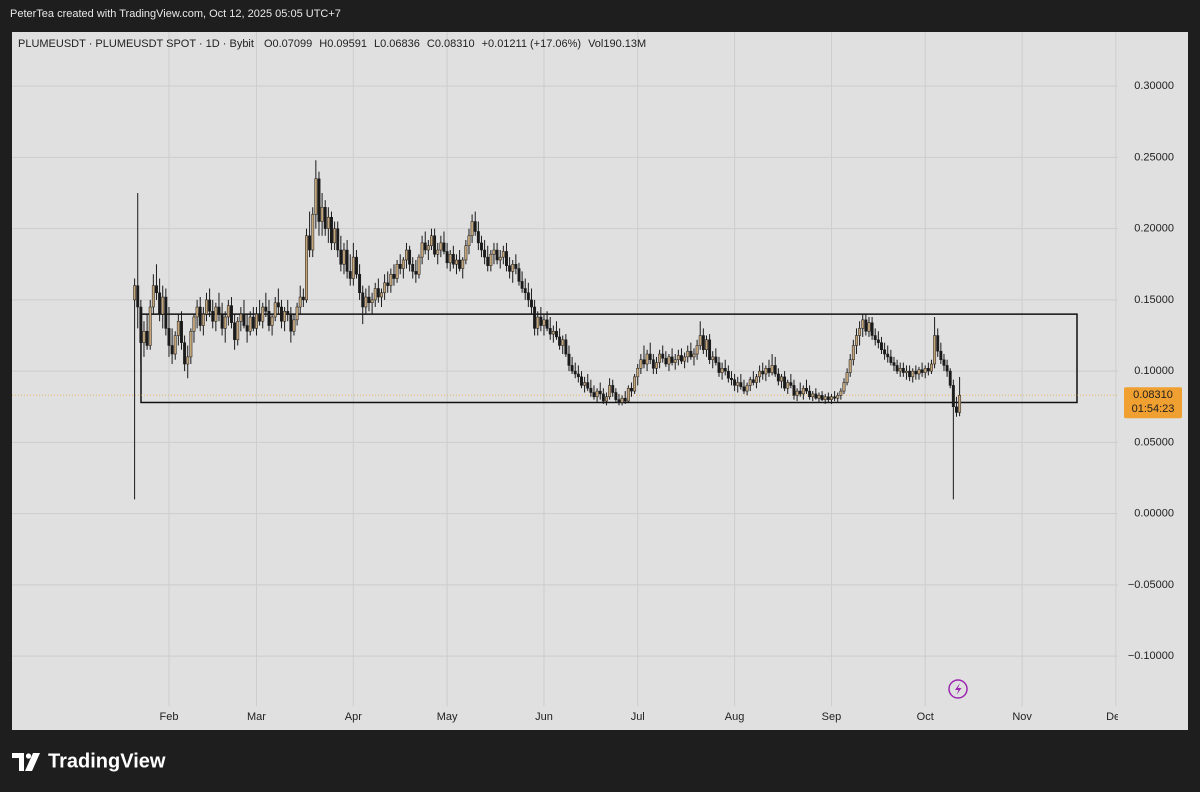 Image resolution: width=1200 pixels, height=792 pixels. Describe the element at coordinates (288, 44) in the screenshot. I see `legend-value: O0.07099` at that location.